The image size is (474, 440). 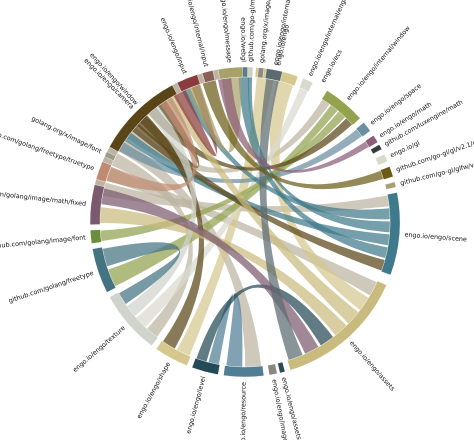 What do you see at coordinates (141, 273) in the screenshot?
I see `chord-freetype-to-texture` at bounding box center [141, 273].